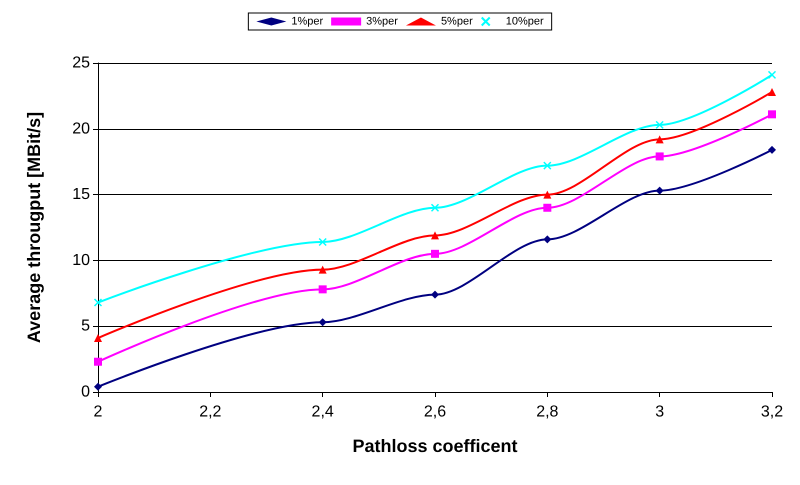 Image resolution: width=800 pixels, height=485 pixels. I want to click on x-tick-label: 2,4, so click(323, 412).